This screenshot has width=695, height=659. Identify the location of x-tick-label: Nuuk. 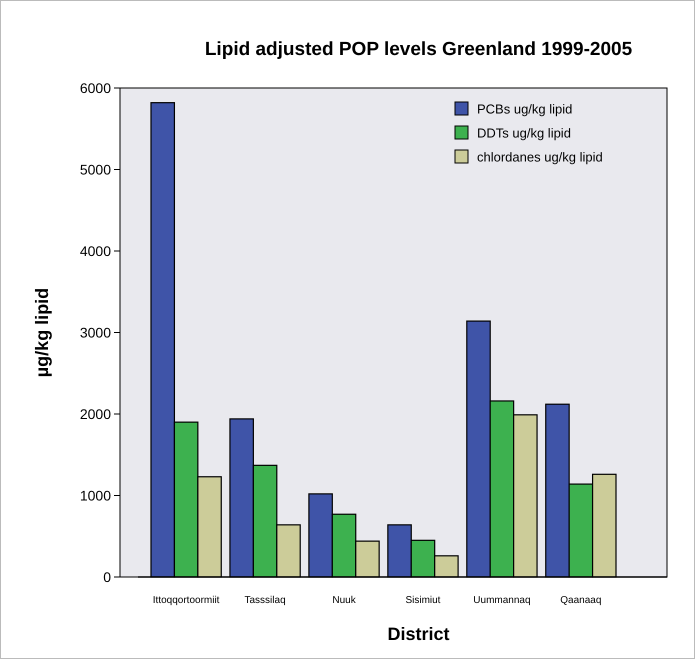
(344, 600).